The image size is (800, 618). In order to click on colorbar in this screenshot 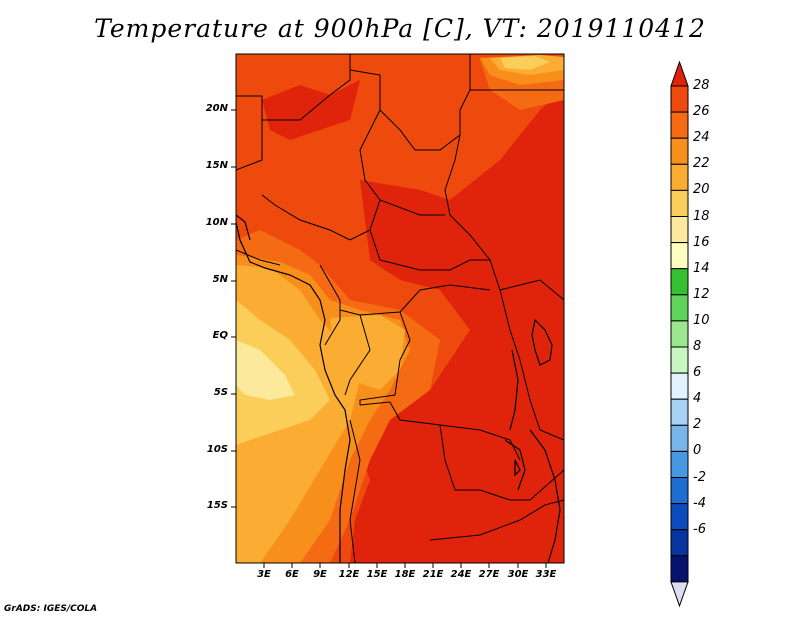, I will do `click(679, 334)`.